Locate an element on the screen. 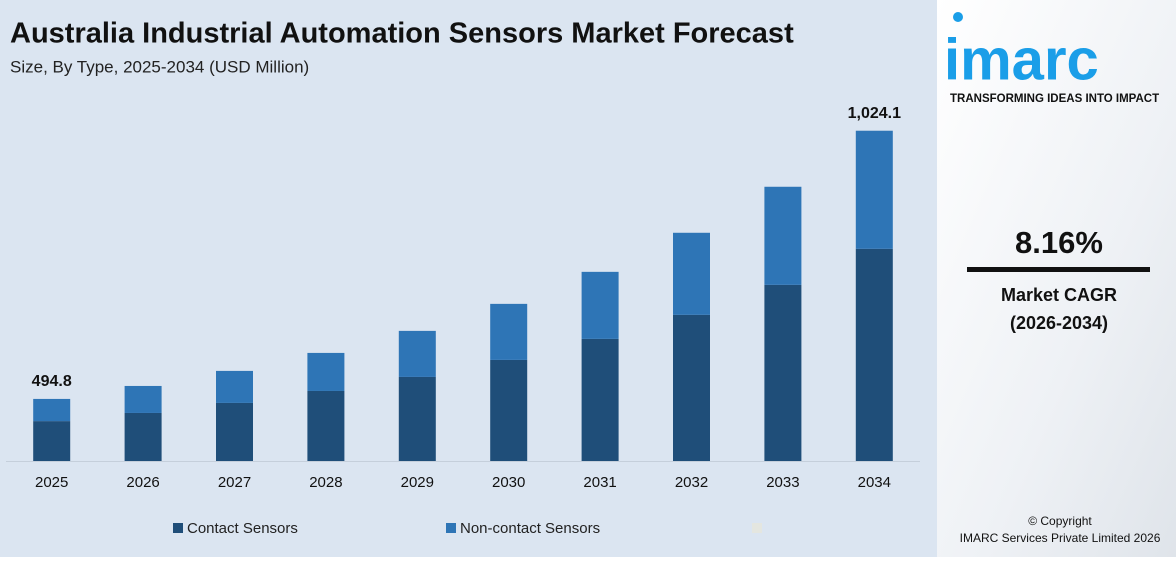 The width and height of the screenshot is (1176, 562). chart-subtitle: Size, By Type, 2025-2034 (USD Million) is located at coordinates (159, 66).